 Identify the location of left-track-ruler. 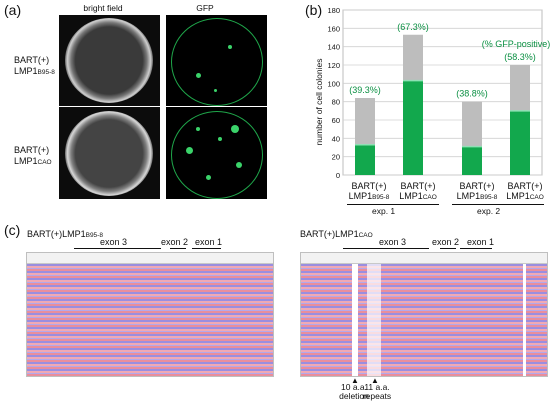
(150, 258).